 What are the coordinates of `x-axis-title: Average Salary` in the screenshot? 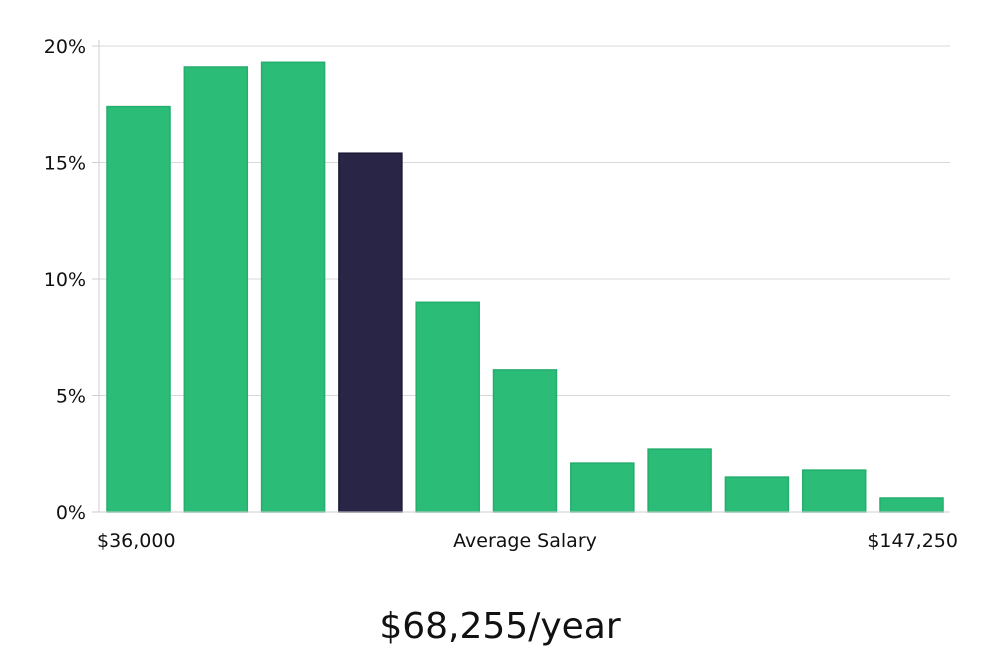 It's located at (525, 541).